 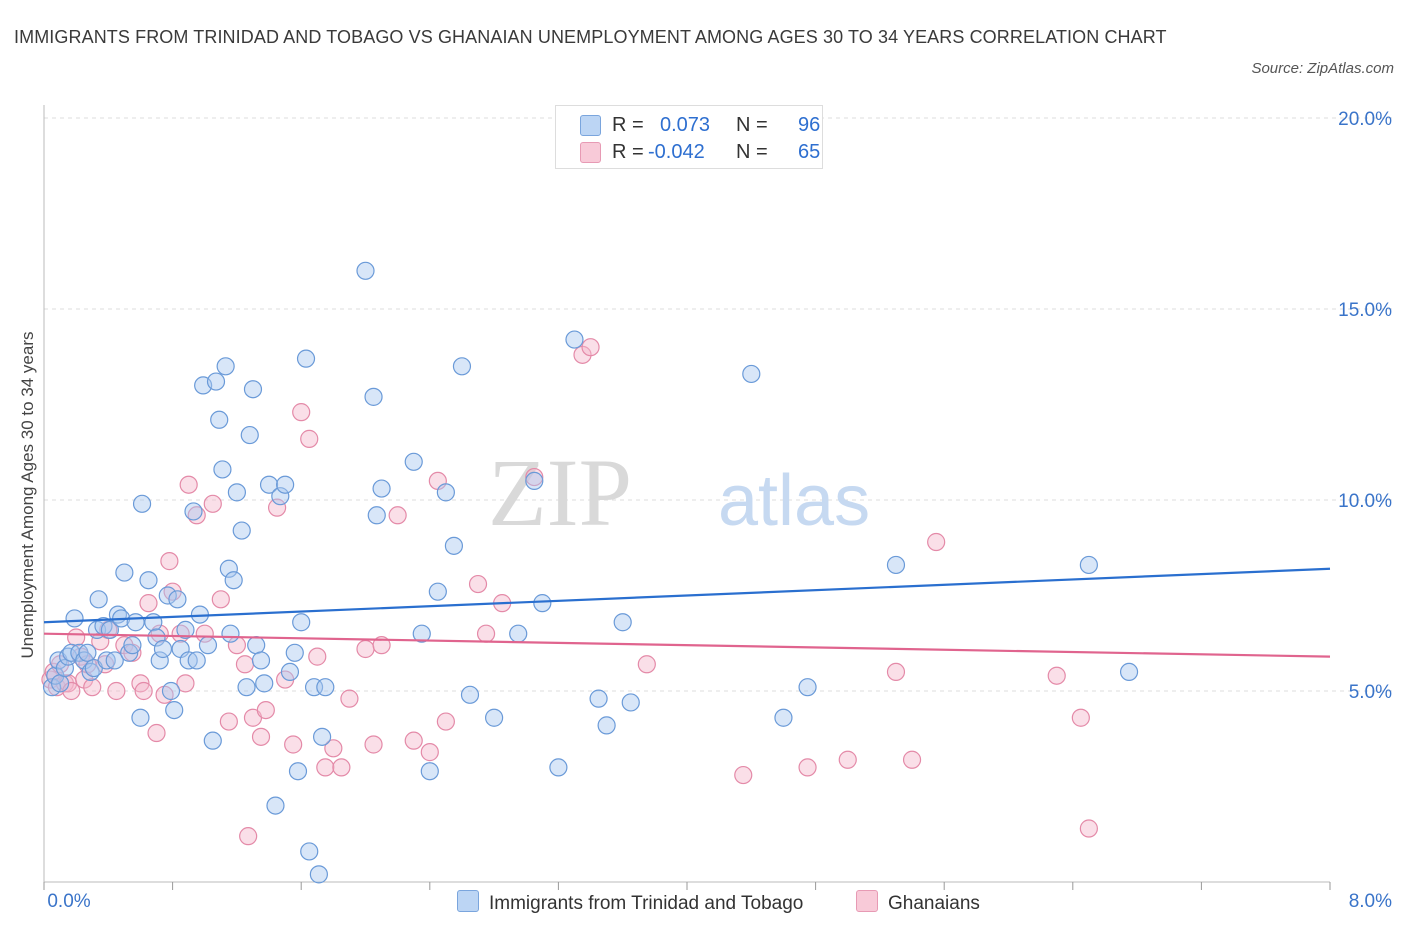 I want to click on source-label: Source: ZipAtlas.com, so click(x=1322, y=68).